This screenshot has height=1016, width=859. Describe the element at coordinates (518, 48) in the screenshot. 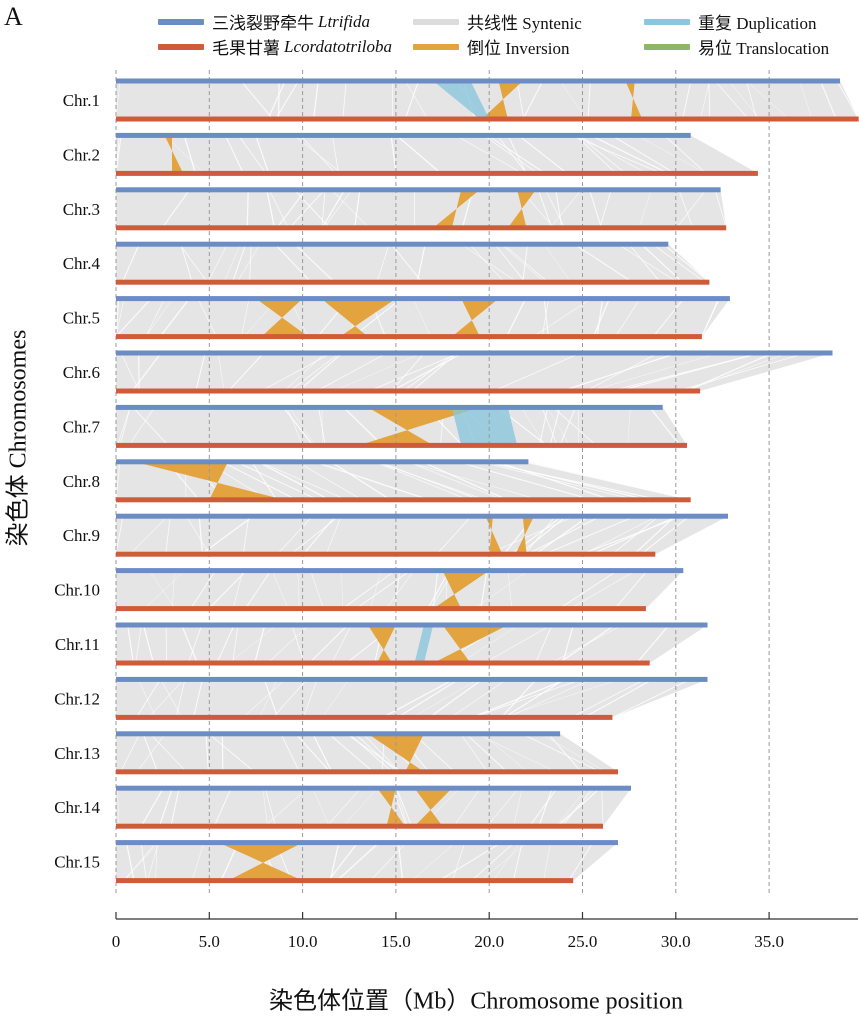

I see `legend-label-inversion: 倒位 Inversion` at that location.